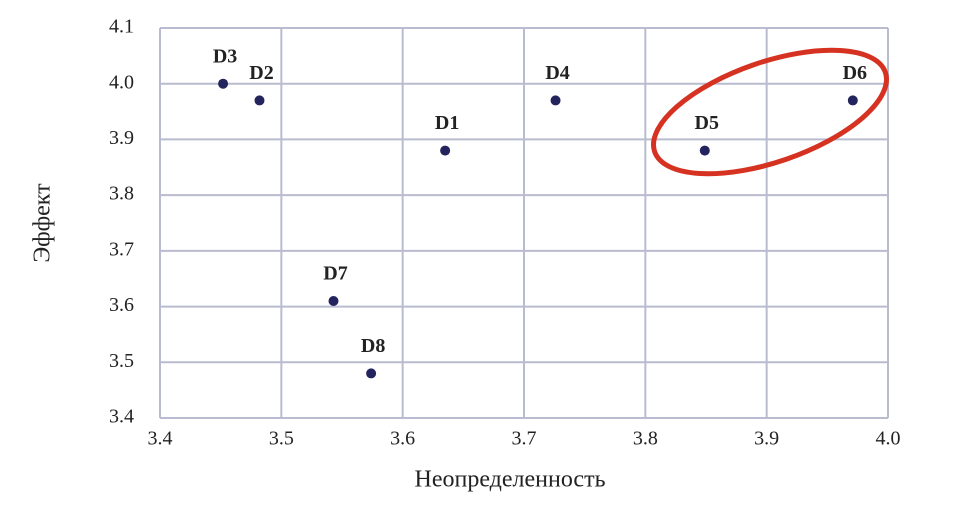 This screenshot has width=954, height=511. I want to click on y-tick-label: 4.0, so click(121, 82).